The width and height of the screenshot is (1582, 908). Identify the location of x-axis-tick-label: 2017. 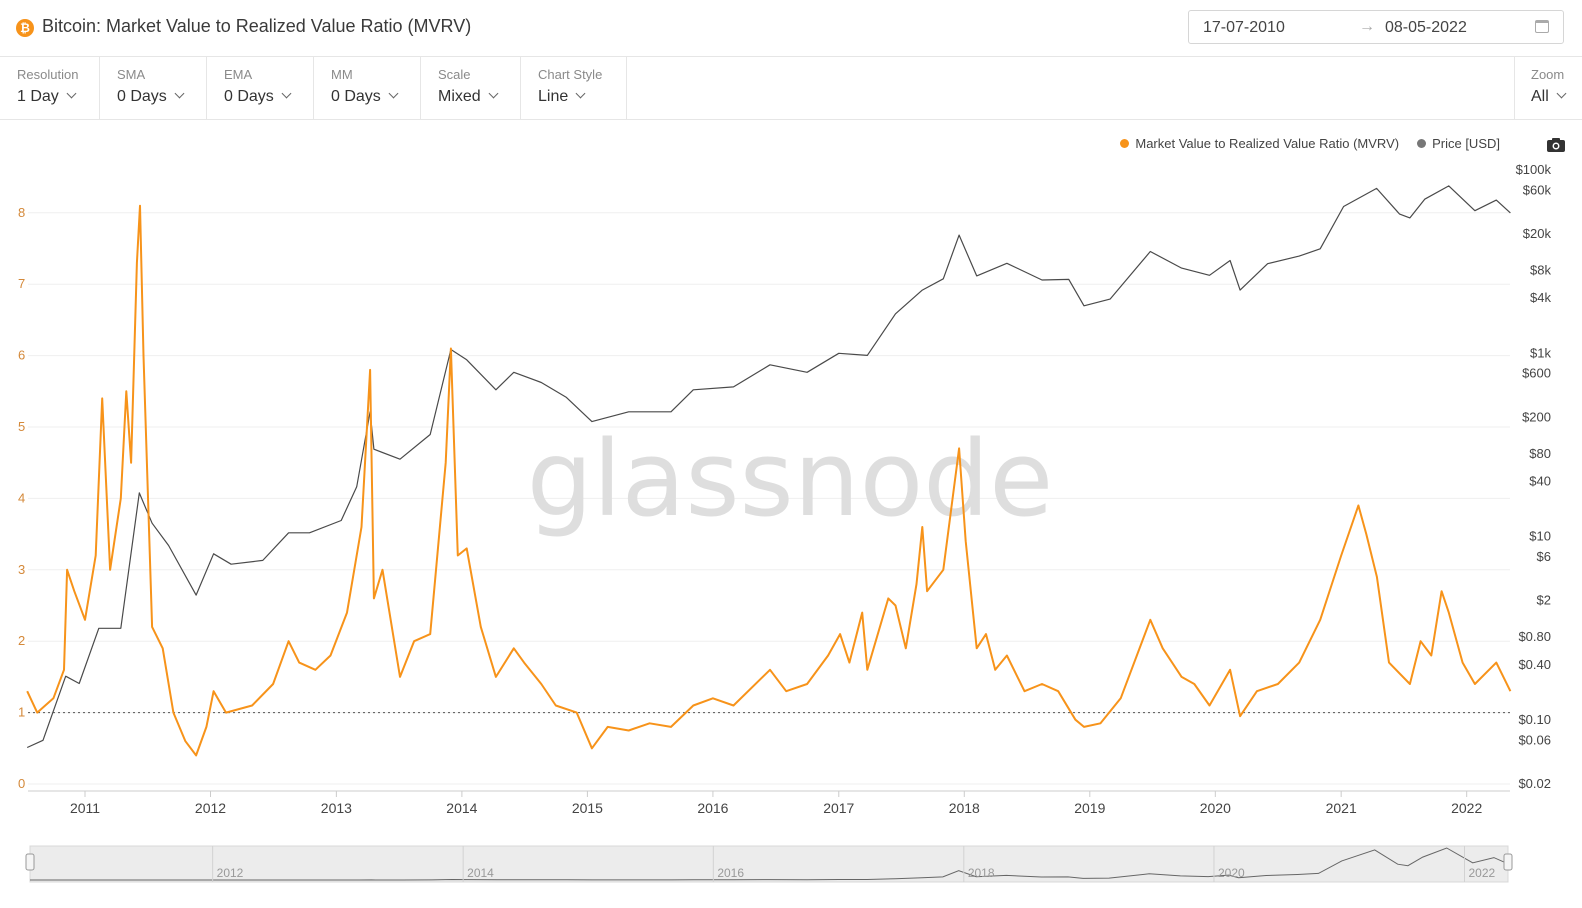
(838, 808).